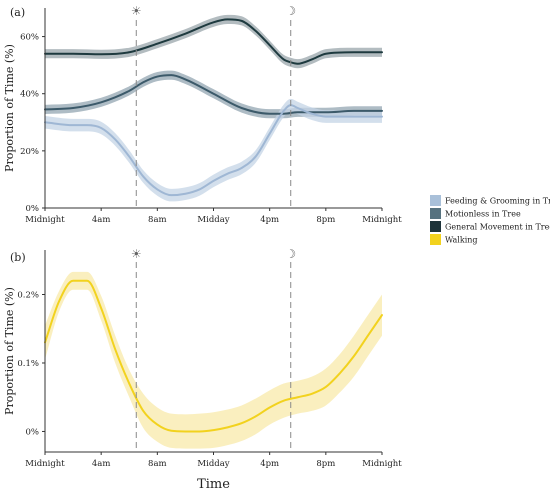 This screenshot has width=550, height=493. I want to click on panel-a-reference-lines: ☀ ☽, so click(213, 106).